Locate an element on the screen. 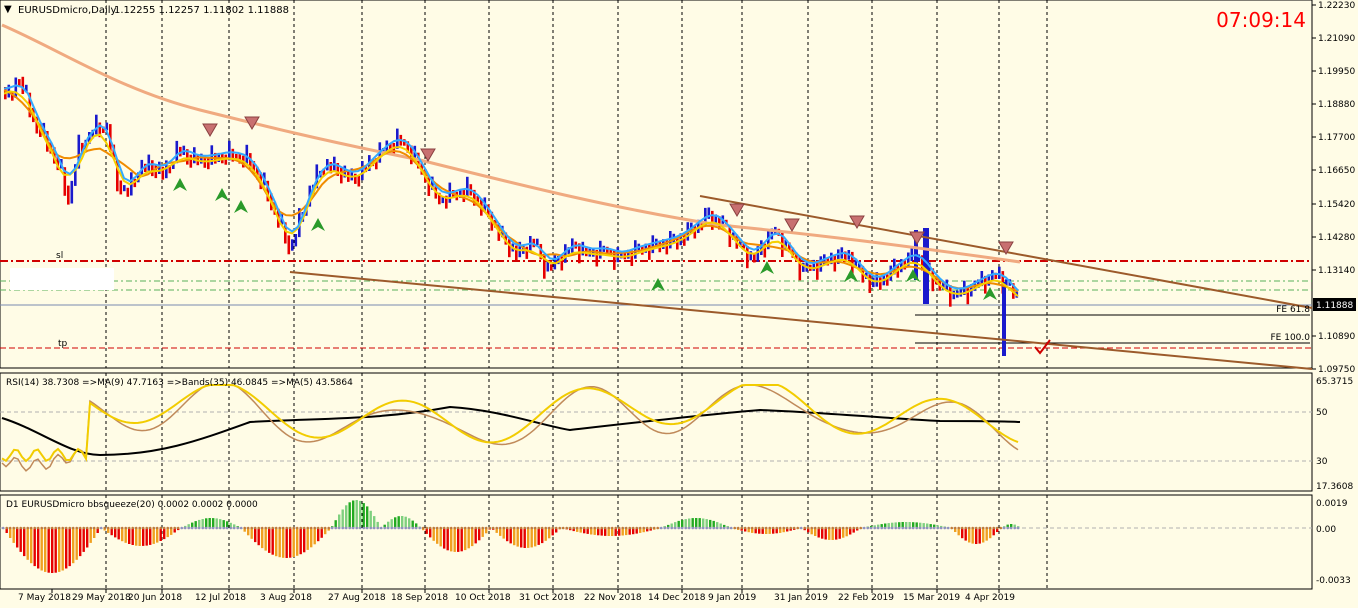  buy-arrow-icon is located at coordinates (767, 267).